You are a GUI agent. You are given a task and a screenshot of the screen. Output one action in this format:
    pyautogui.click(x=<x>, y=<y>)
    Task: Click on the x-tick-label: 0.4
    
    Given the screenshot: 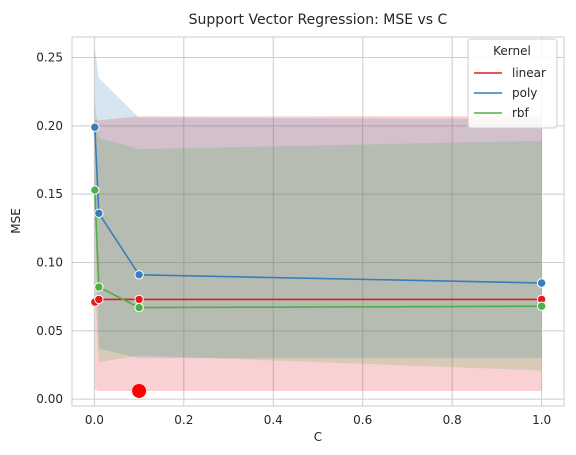 What is the action you would take?
    pyautogui.click(x=273, y=420)
    